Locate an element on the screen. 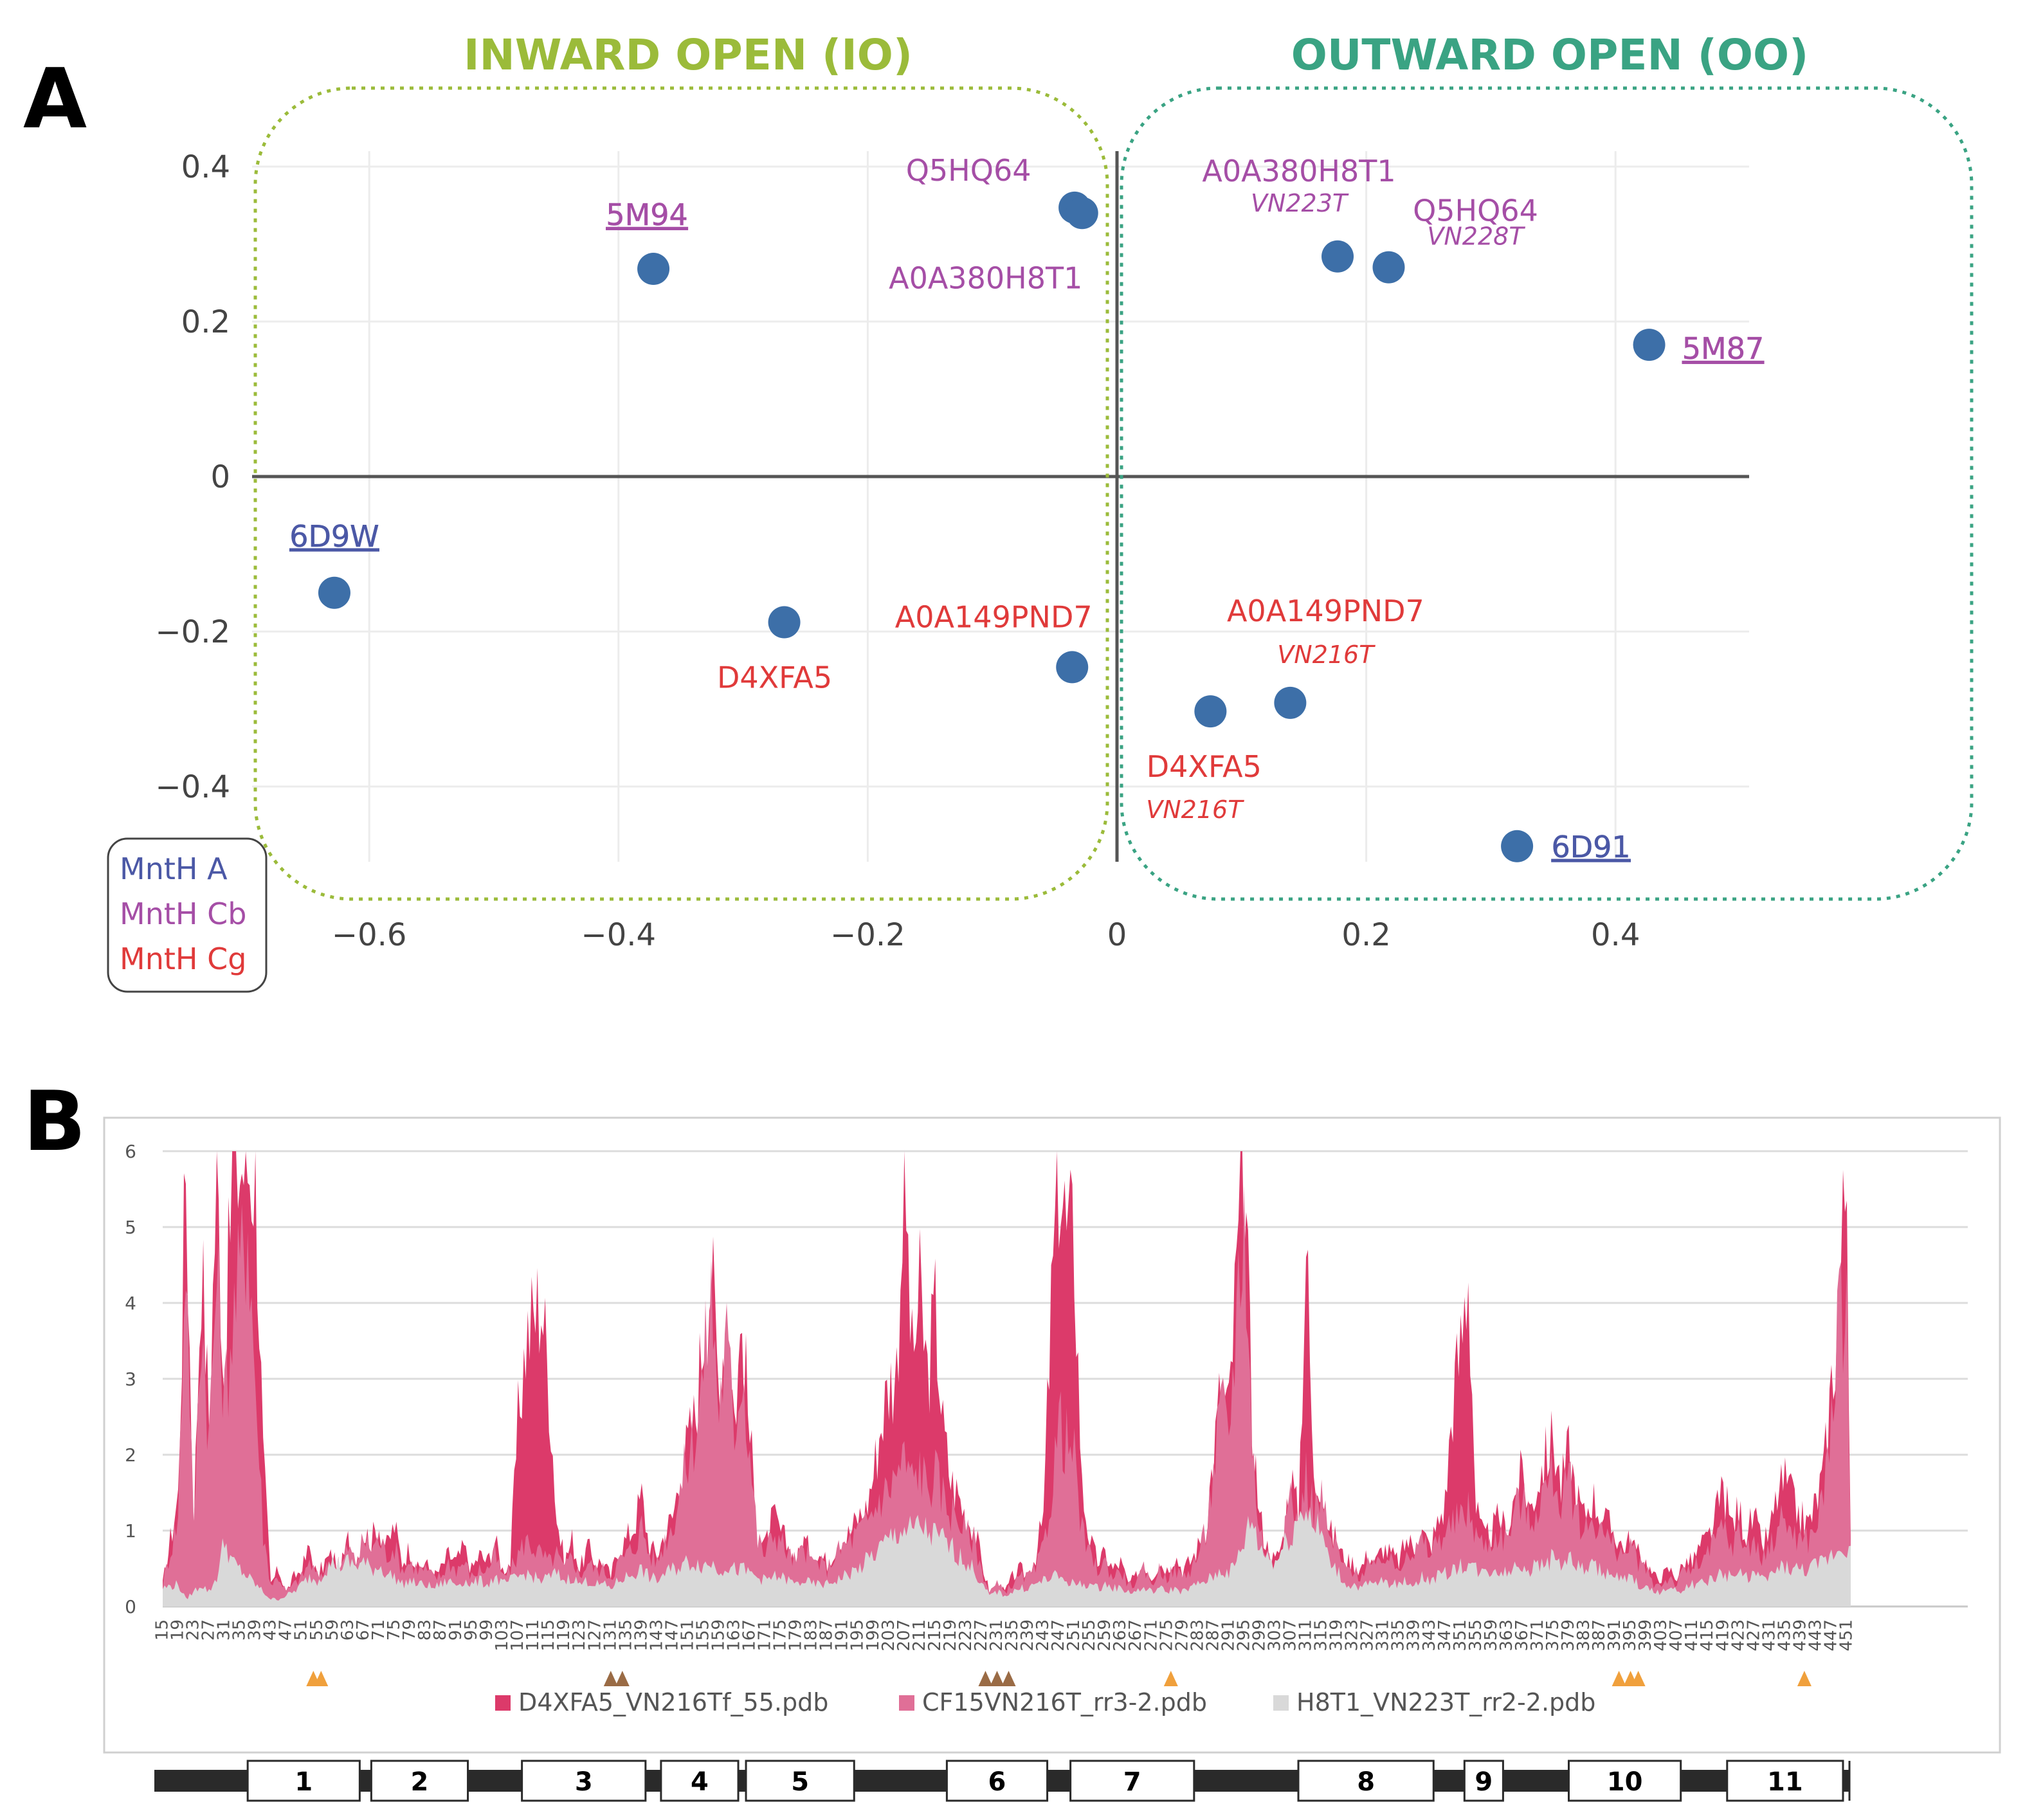  area-x-tick-label: 259 is located at coordinates (1104, 1636).